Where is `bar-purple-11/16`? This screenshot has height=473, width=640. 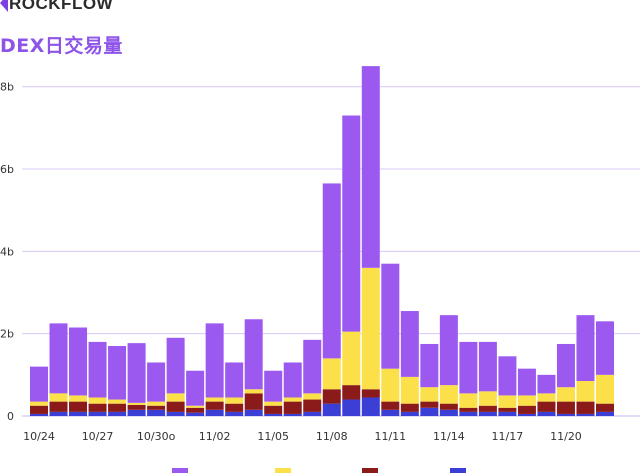 bar-purple-11/16 is located at coordinates (487, 366).